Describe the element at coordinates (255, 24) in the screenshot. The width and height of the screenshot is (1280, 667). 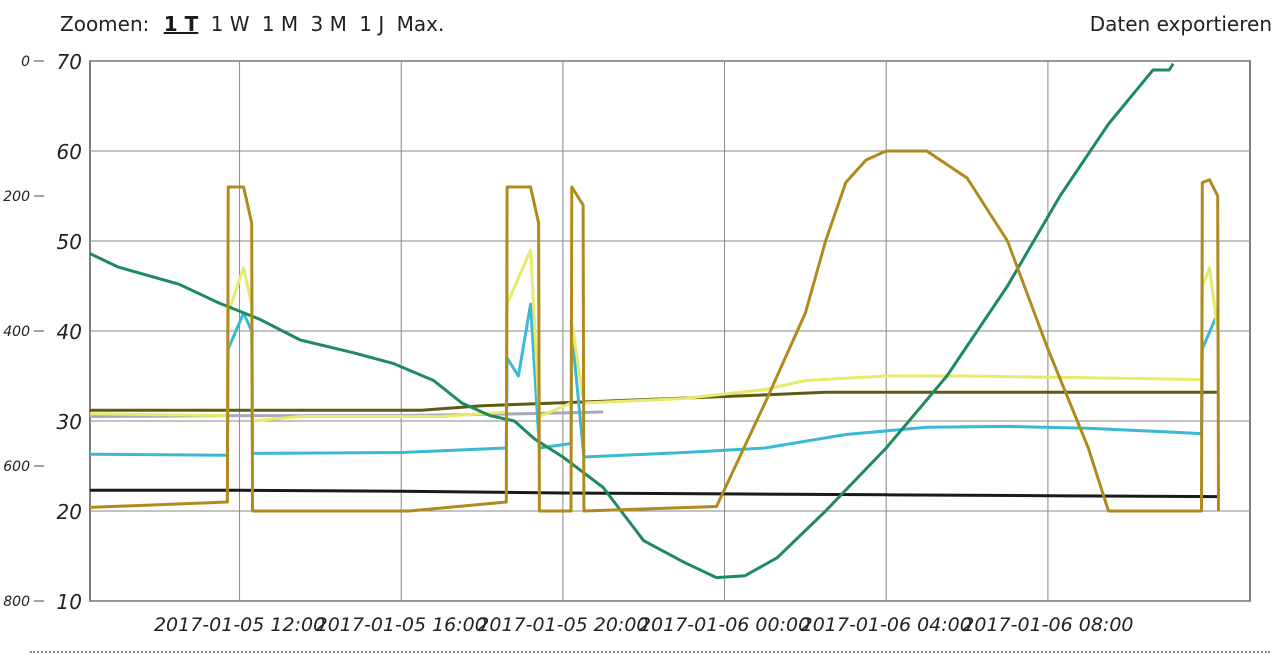
I see `zoom-toolbar: Zoomen: 1 T 1 W 1 M 3 M 1 J Max.` at that location.